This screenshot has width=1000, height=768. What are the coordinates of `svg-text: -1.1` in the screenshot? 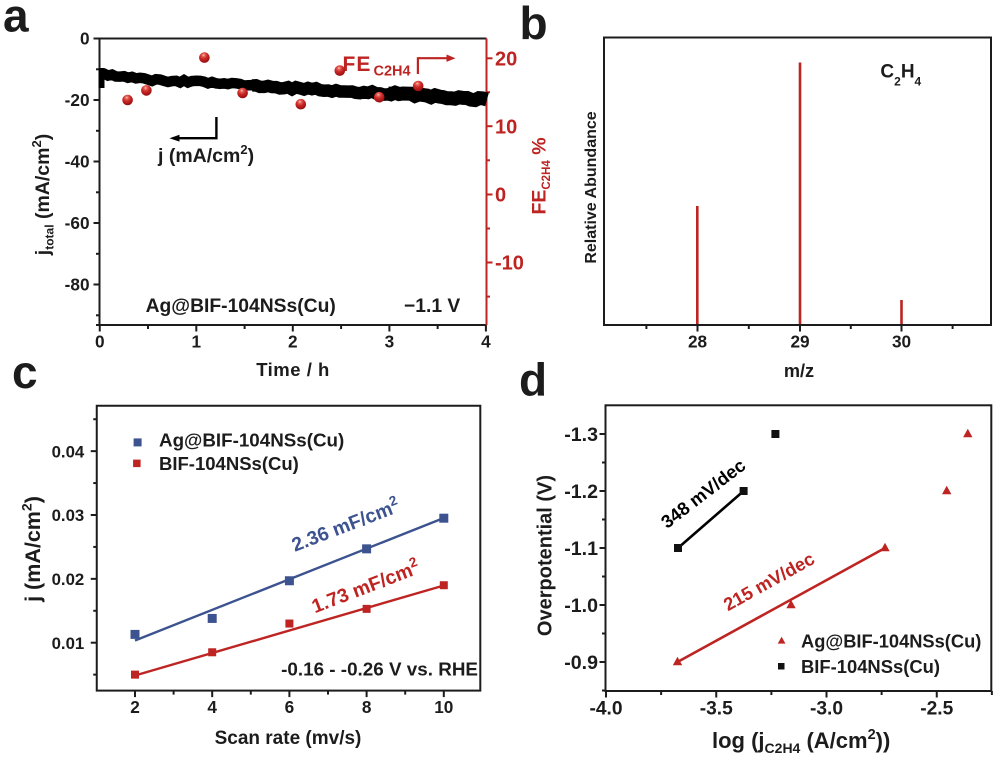 It's located at (581, 549).